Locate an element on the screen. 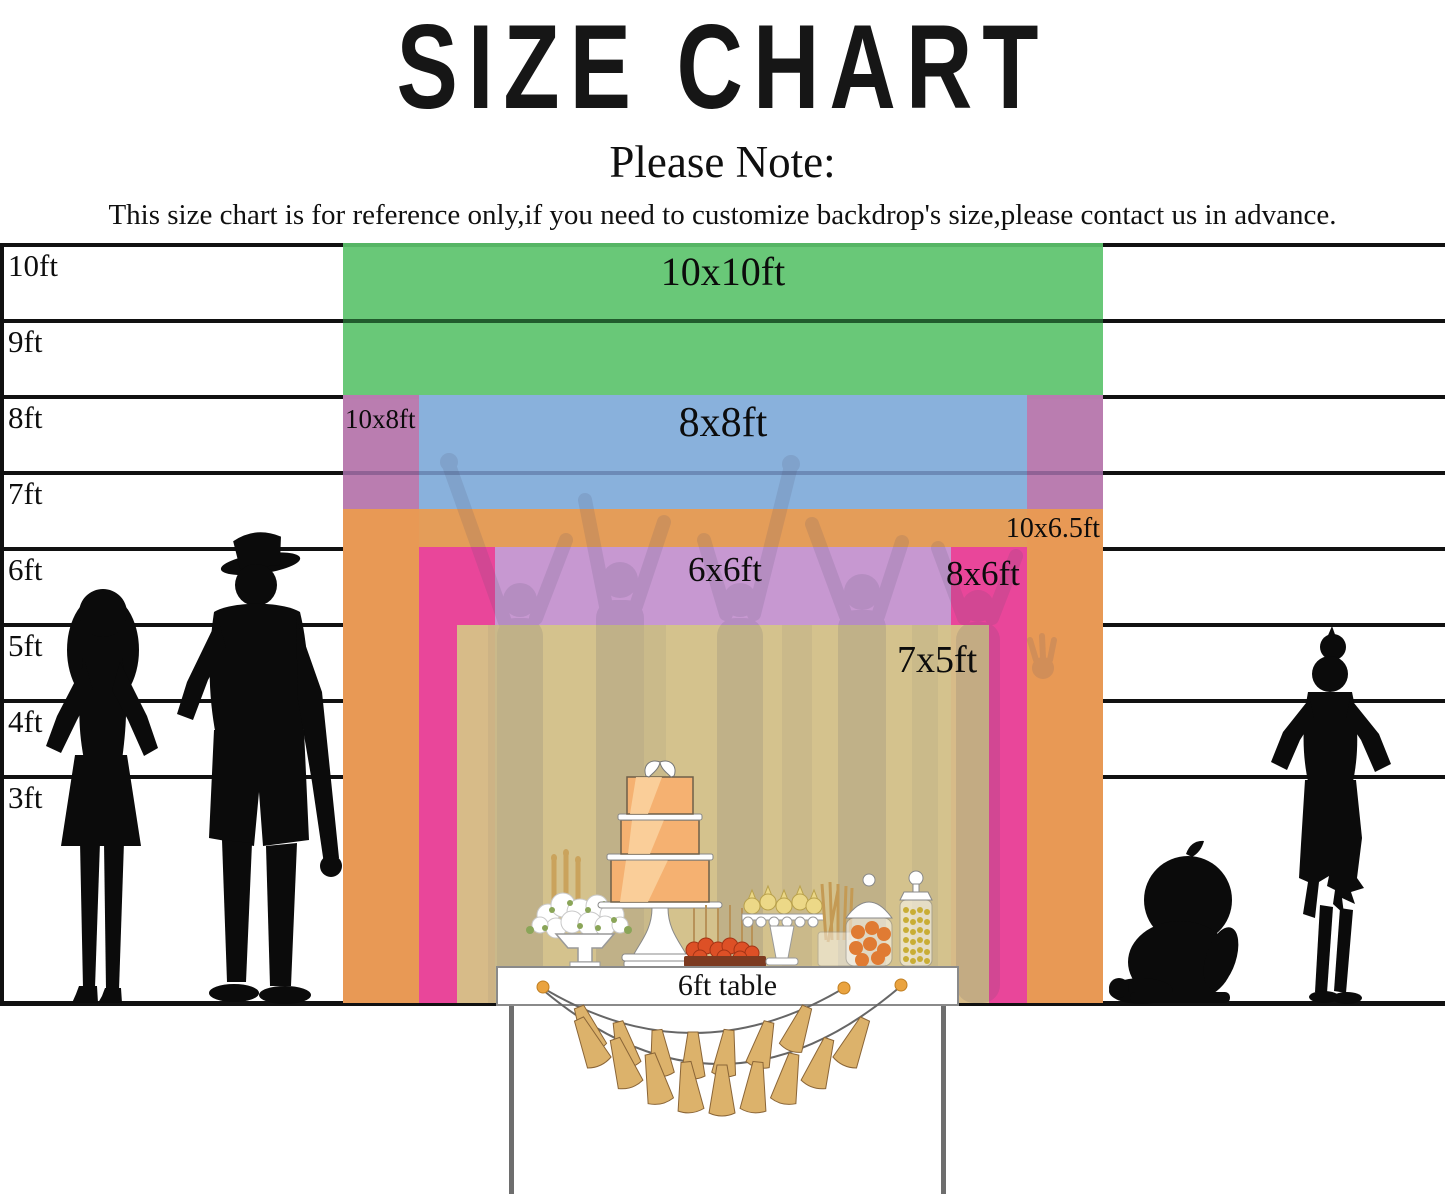  pear-stand-icon is located at coordinates (783, 925).